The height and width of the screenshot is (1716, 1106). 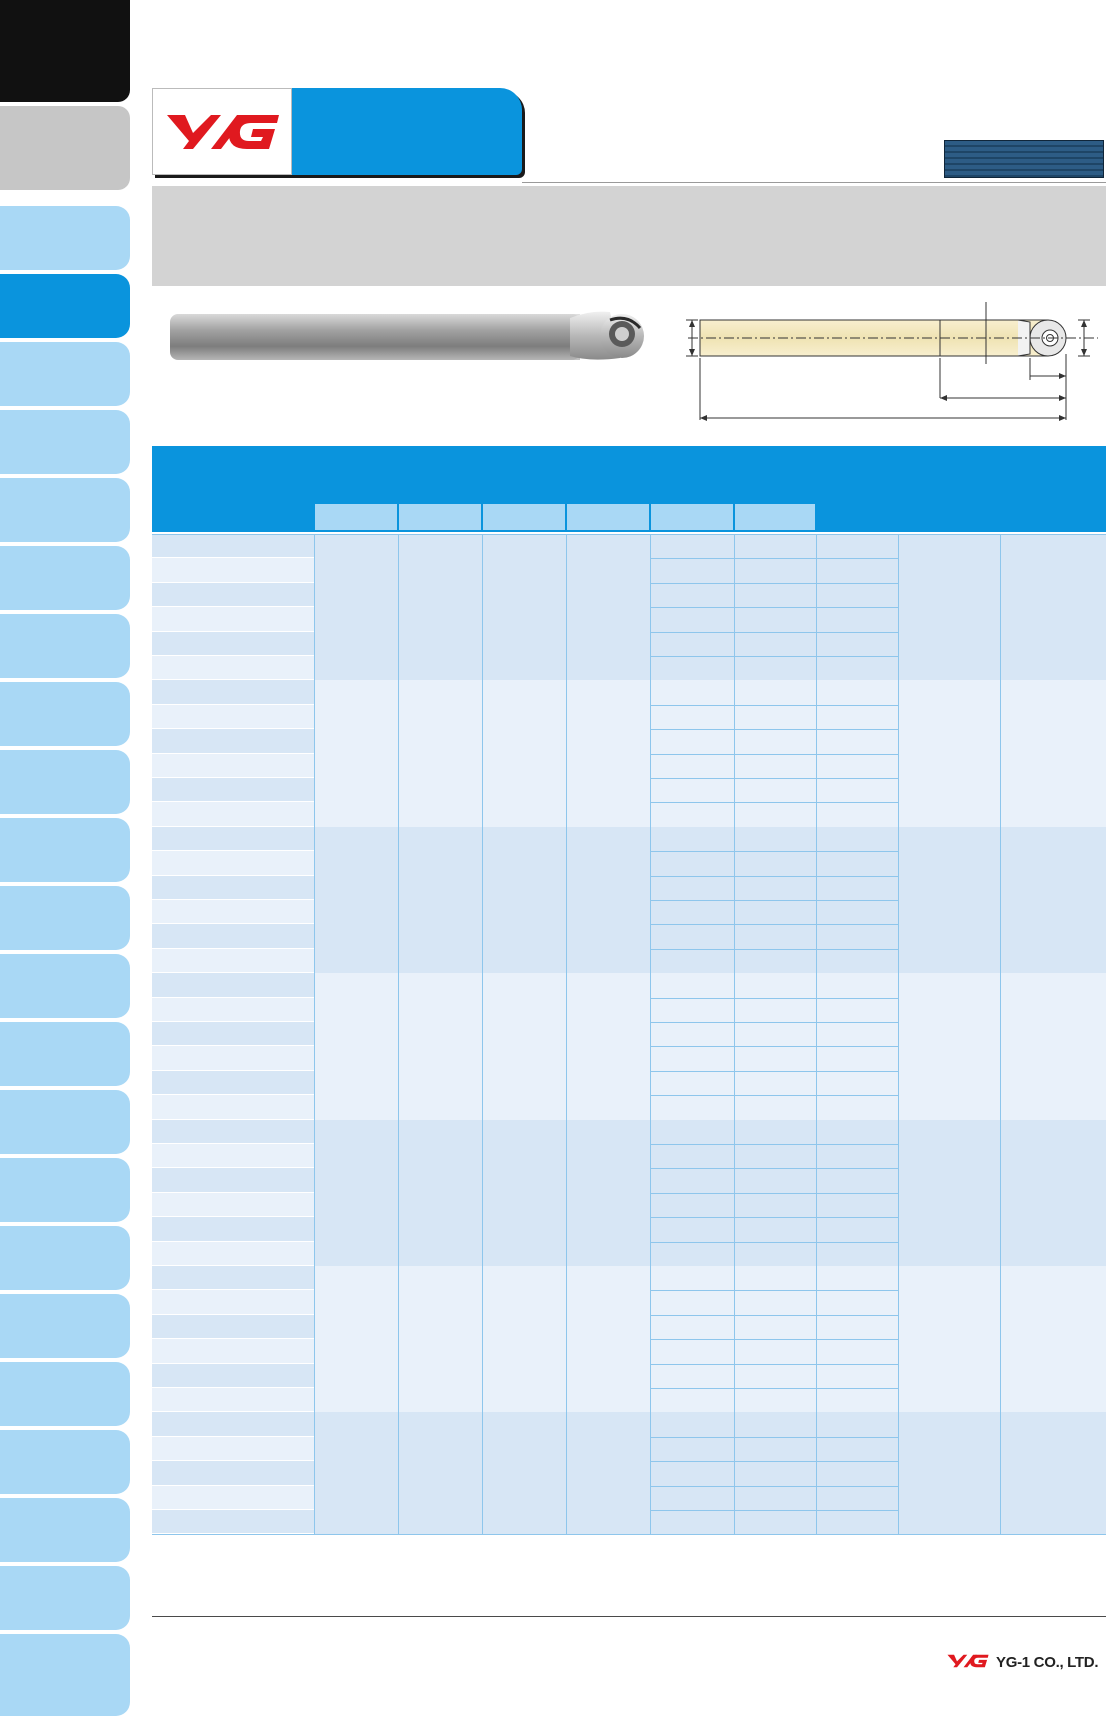 I want to click on ball-end-mill-drawing, so click(x=892, y=361).